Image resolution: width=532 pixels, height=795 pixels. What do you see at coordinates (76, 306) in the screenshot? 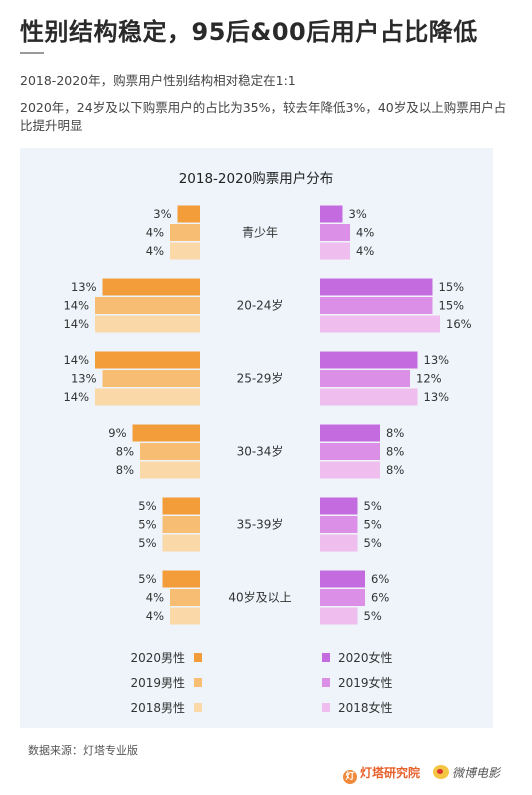
I see `data-label-2019男性-20-24岁: 14%` at bounding box center [76, 306].